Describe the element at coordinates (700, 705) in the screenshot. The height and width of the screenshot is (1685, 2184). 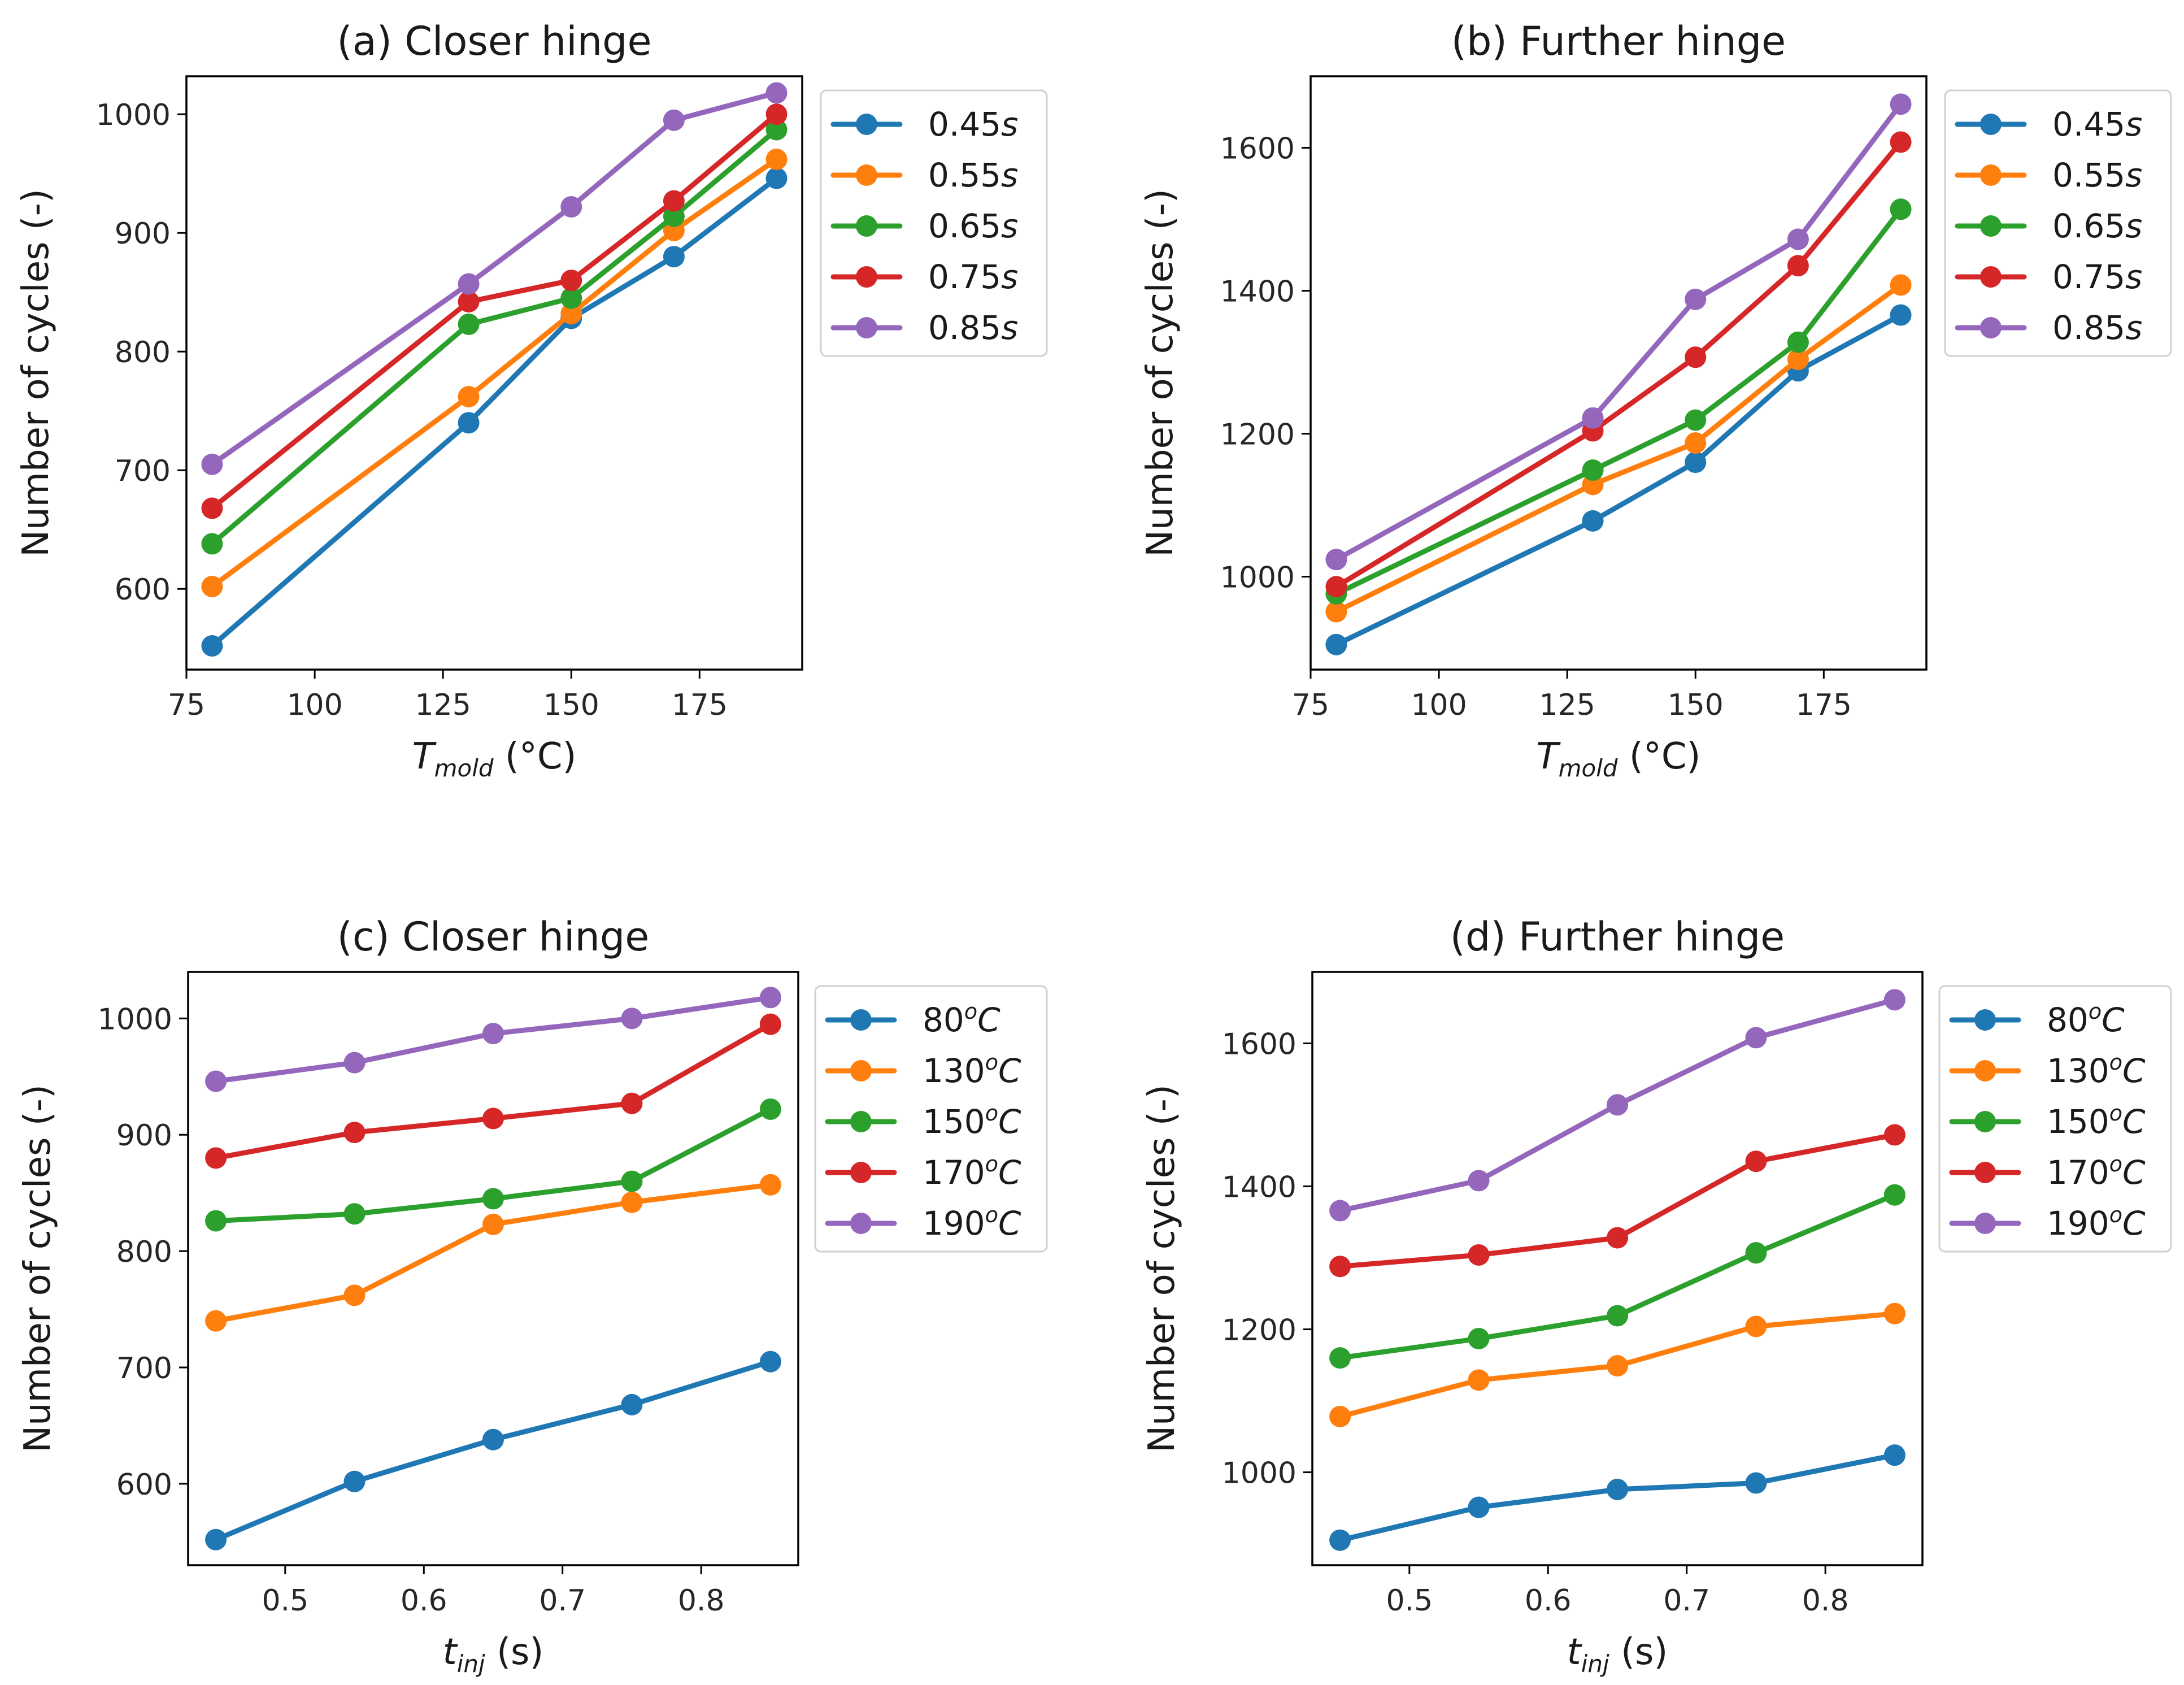
I see `x-tick-label: 175` at that location.